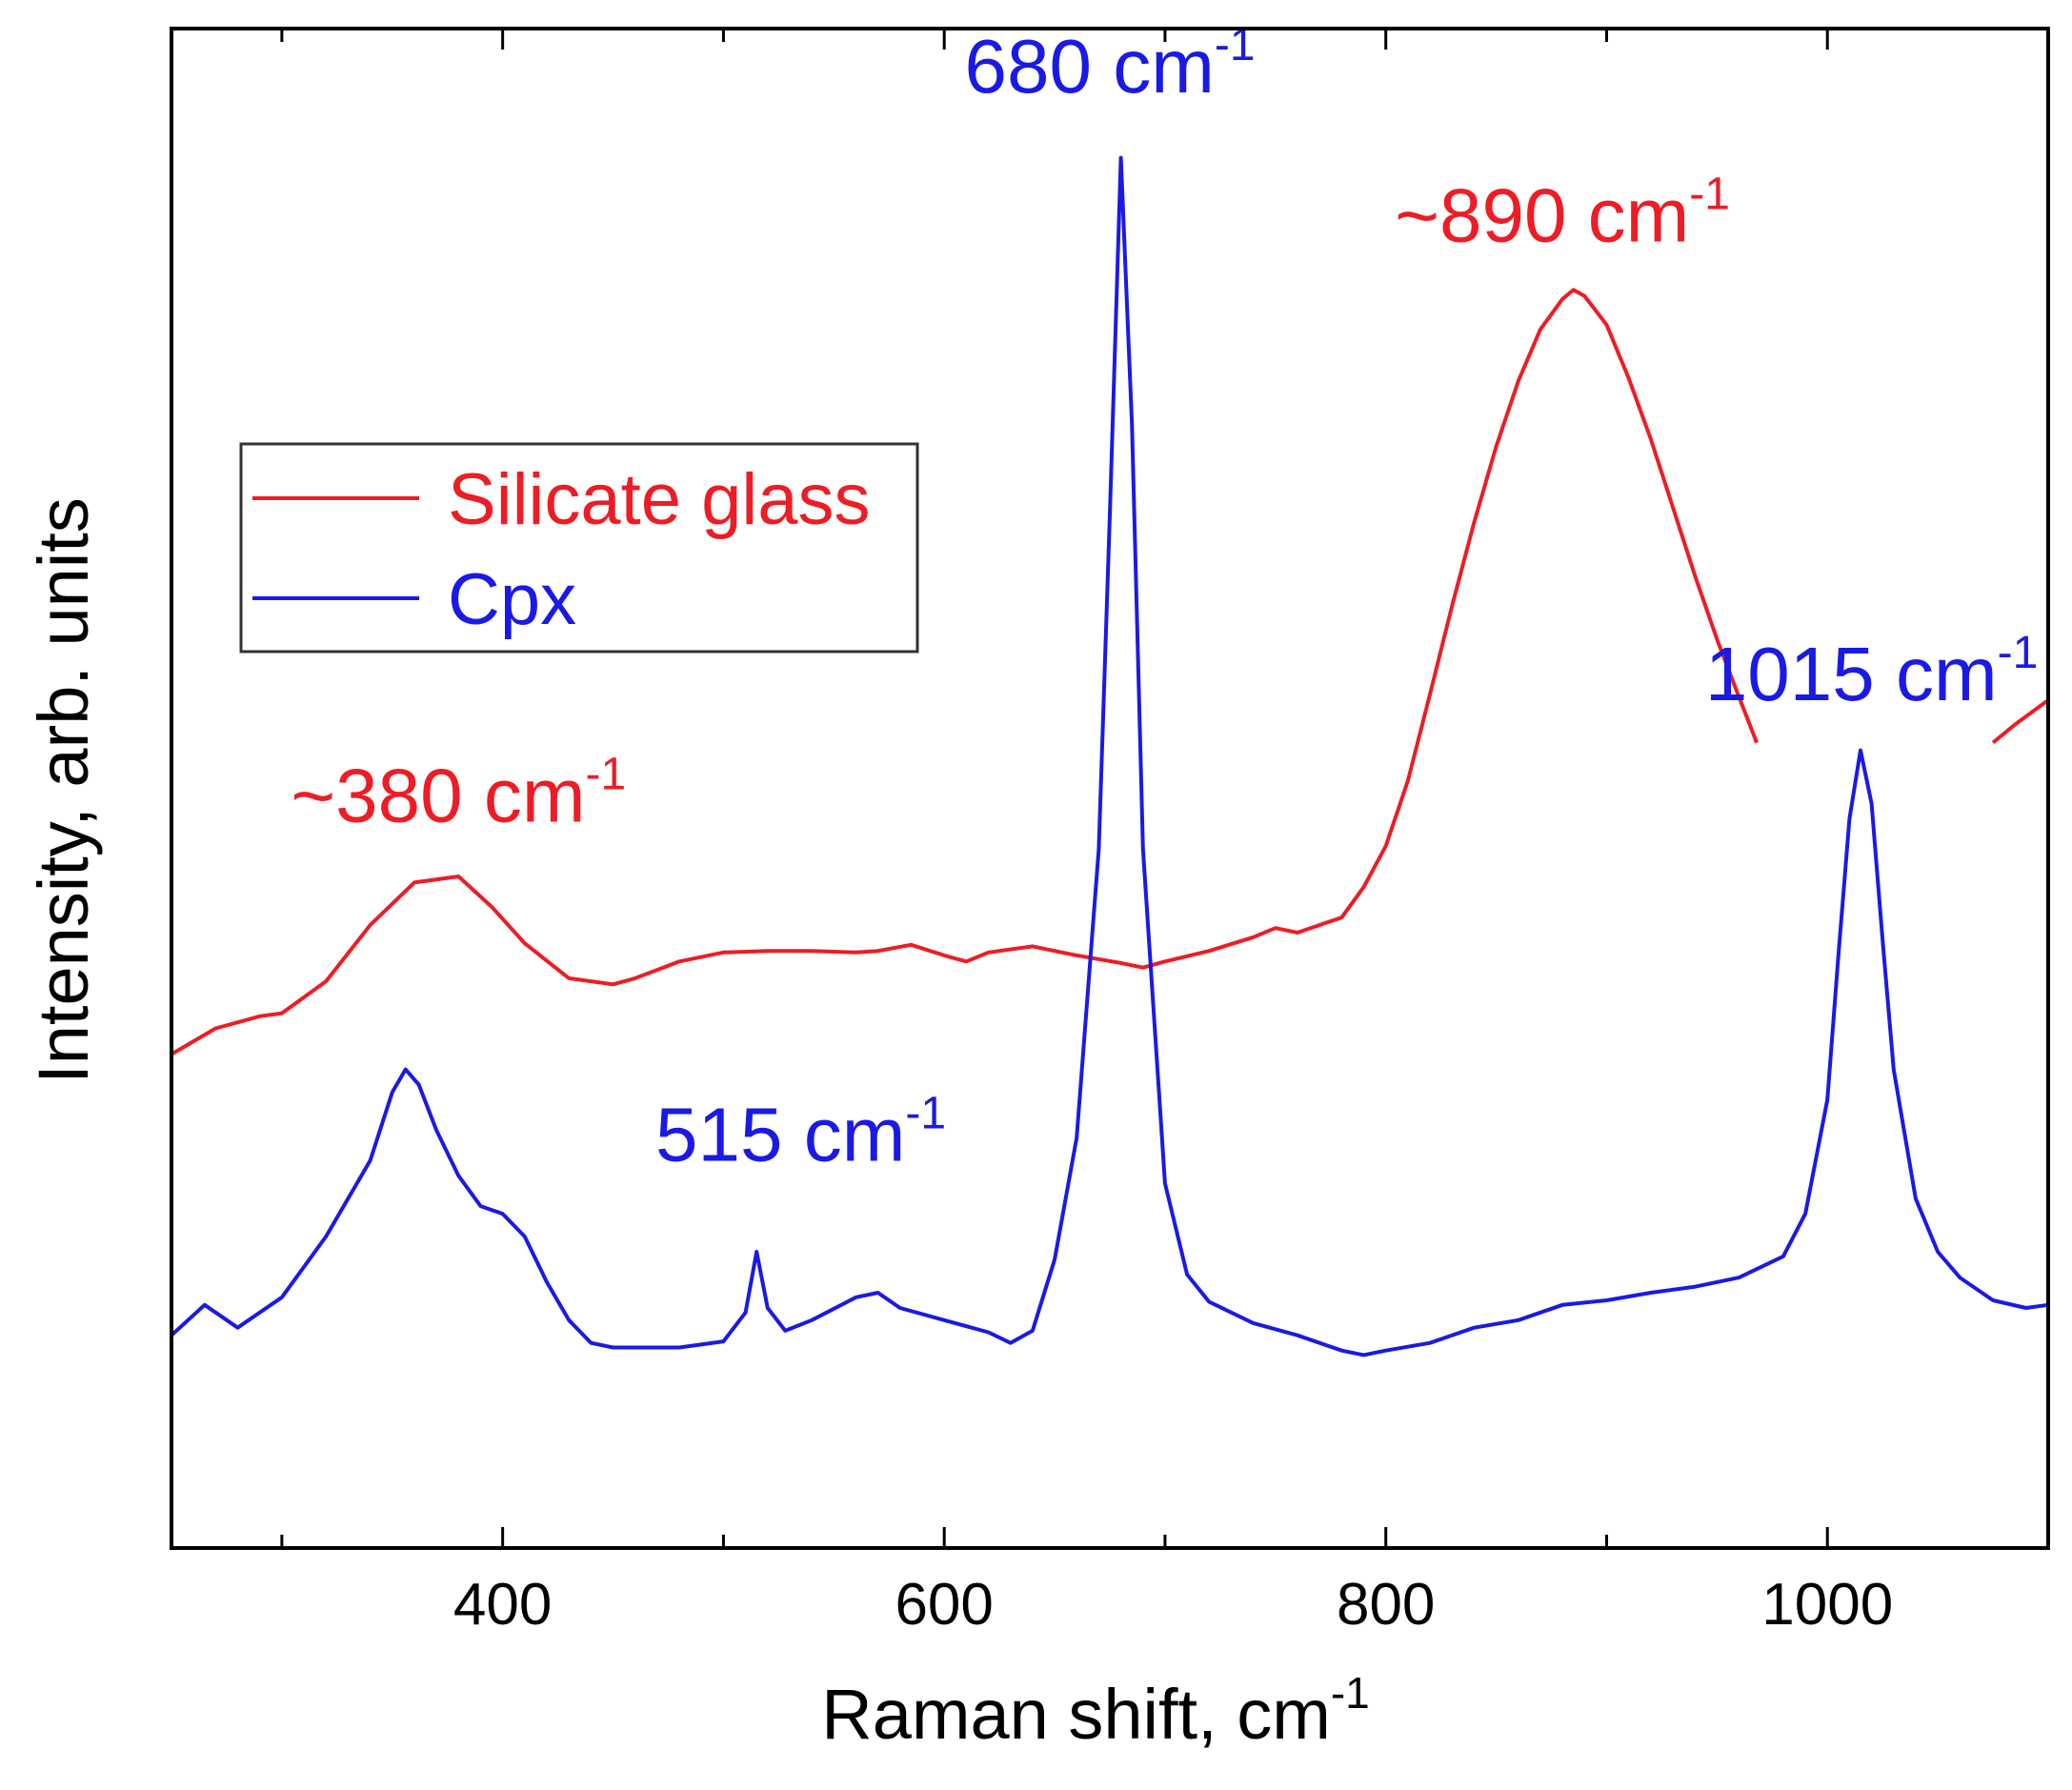 This screenshot has height=1790, width=2072. I want to click on x-tick-label-800: 800, so click(1386, 1605).